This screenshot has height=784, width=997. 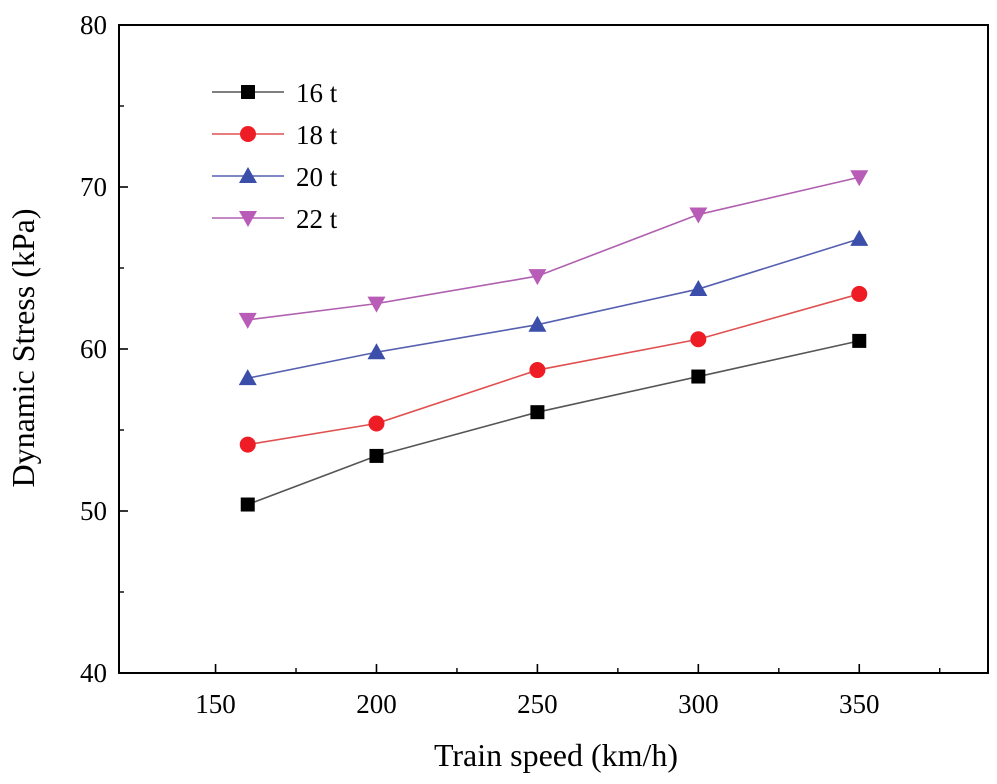 What do you see at coordinates (376, 704) in the screenshot?
I see `x-tick-label: 200` at bounding box center [376, 704].